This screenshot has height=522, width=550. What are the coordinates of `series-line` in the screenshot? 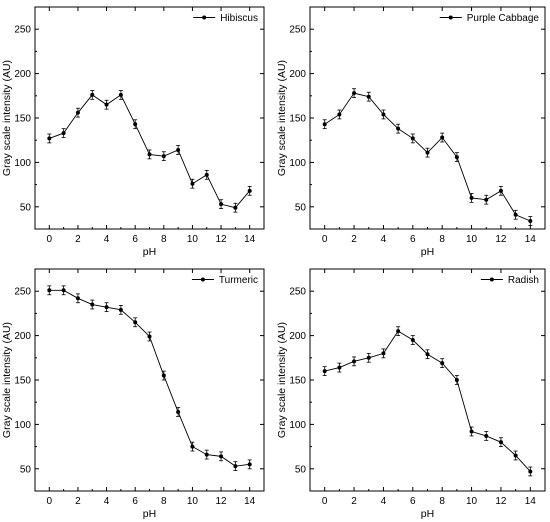 It's located at (149, 378).